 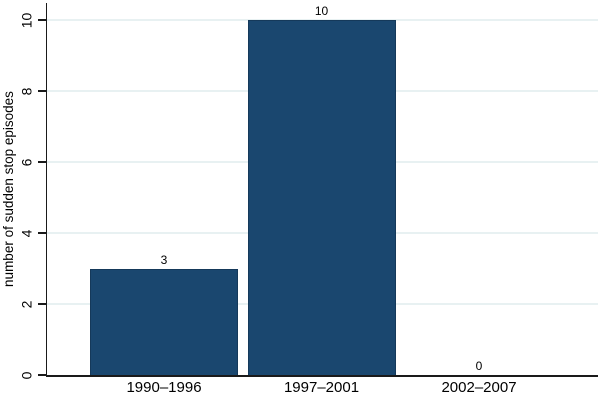 I want to click on bar-value-label: 3, so click(x=164, y=259).